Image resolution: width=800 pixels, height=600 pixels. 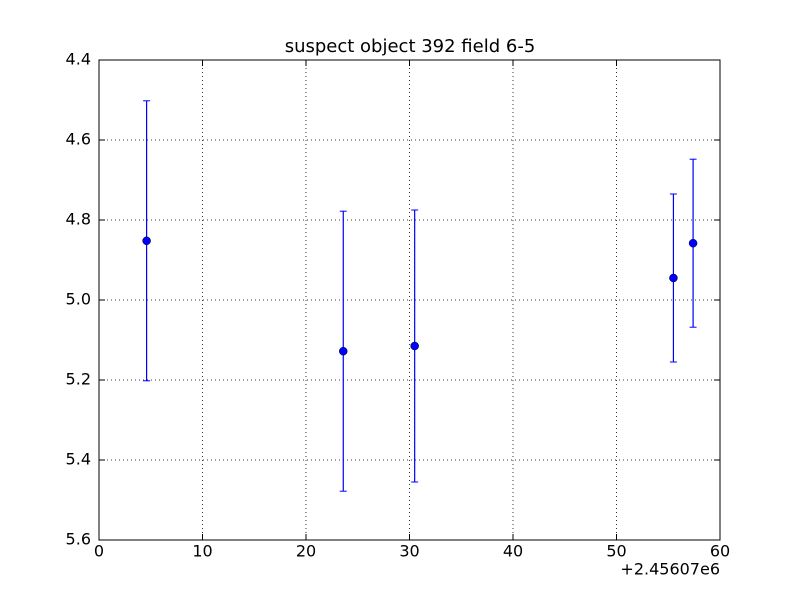 I want to click on y-tick-label: 5.0, so click(x=78, y=299).